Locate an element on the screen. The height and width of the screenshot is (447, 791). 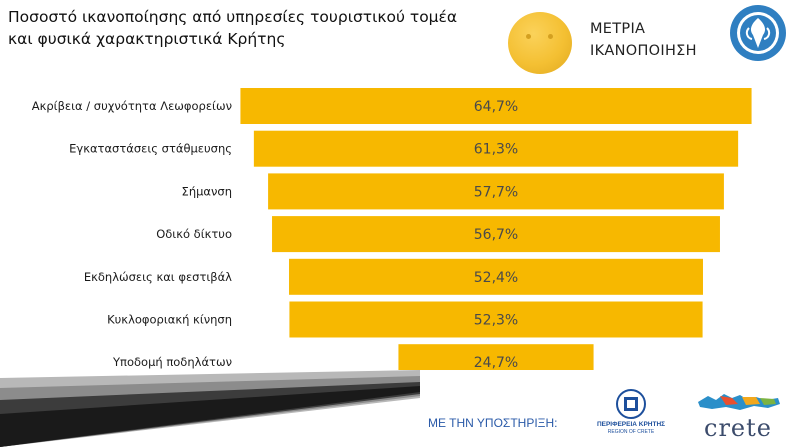
crete-brand-logo: crete is located at coordinates (738, 416).